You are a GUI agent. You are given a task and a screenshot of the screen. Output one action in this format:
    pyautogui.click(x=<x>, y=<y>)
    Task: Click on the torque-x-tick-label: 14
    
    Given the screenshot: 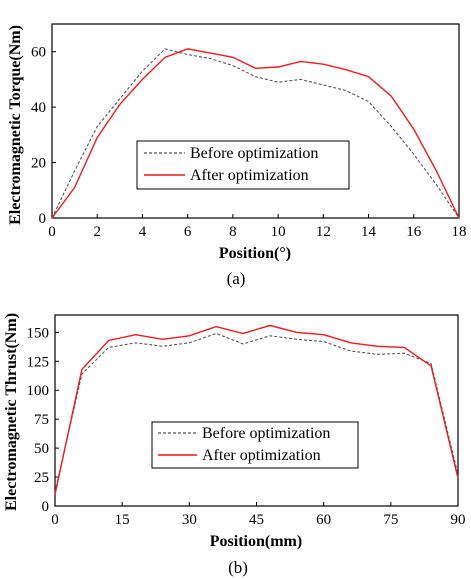 What is the action you would take?
    pyautogui.click(x=369, y=232)
    